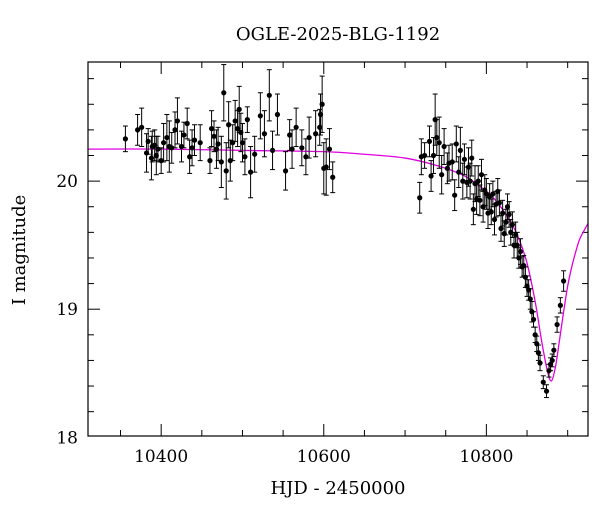 This screenshot has height=512, width=600. What do you see at coordinates (161, 457) in the screenshot?
I see `x-tick-label: 10400` at bounding box center [161, 457].